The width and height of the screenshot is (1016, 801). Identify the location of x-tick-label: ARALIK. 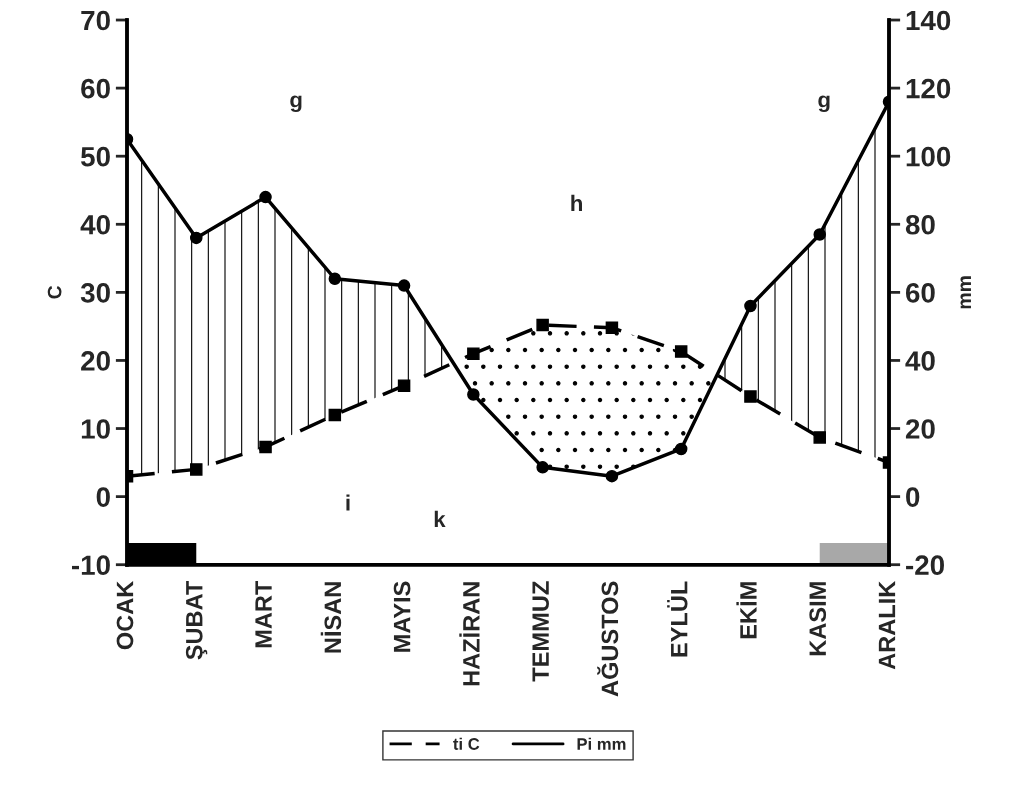
(887, 625).